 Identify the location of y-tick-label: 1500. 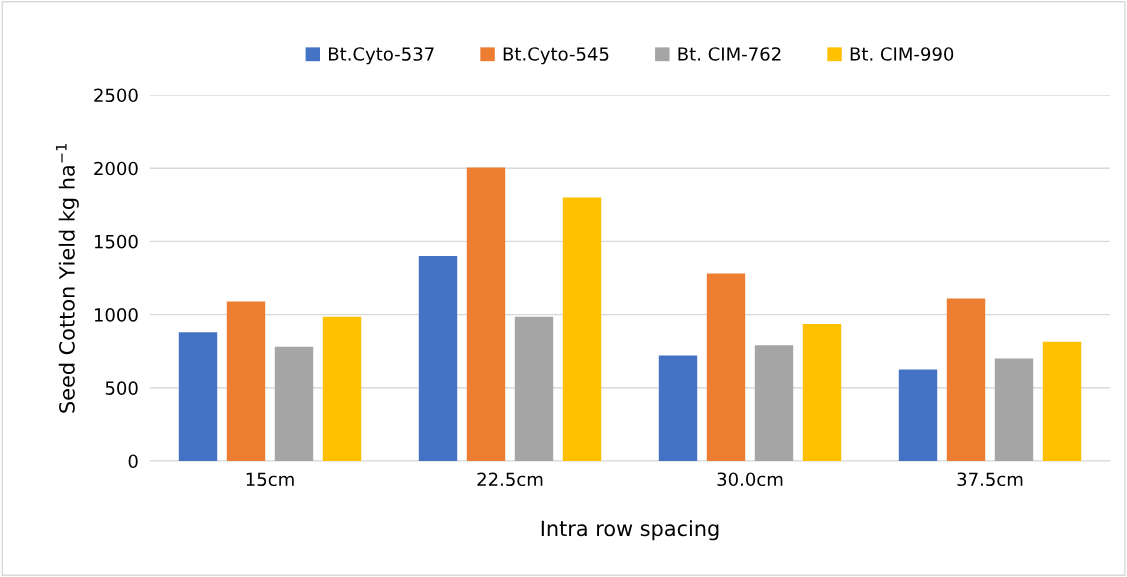
(116, 241).